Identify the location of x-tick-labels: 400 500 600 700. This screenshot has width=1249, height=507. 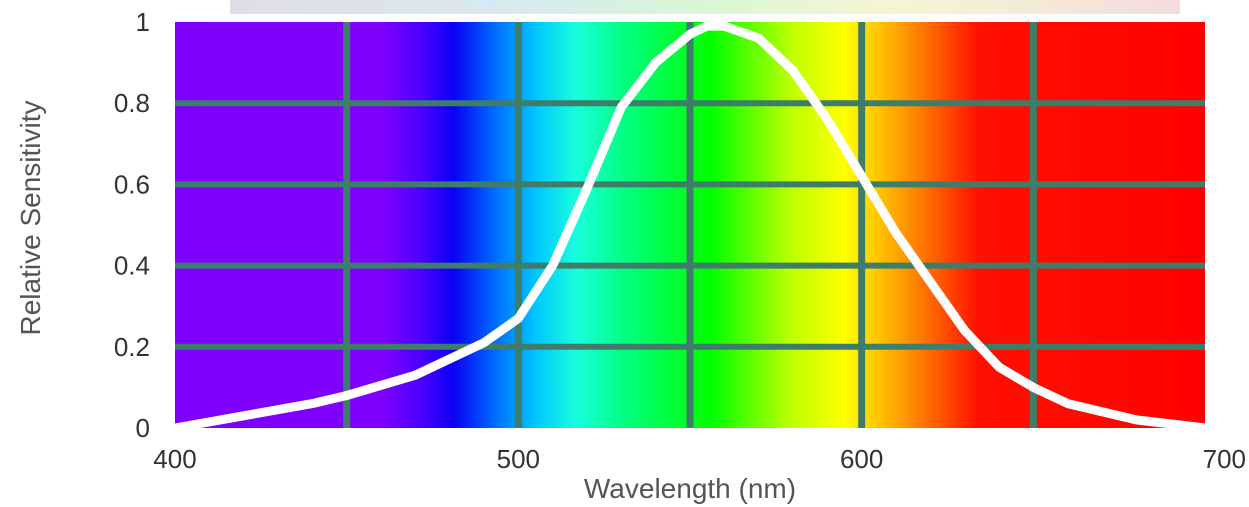
(699, 459).